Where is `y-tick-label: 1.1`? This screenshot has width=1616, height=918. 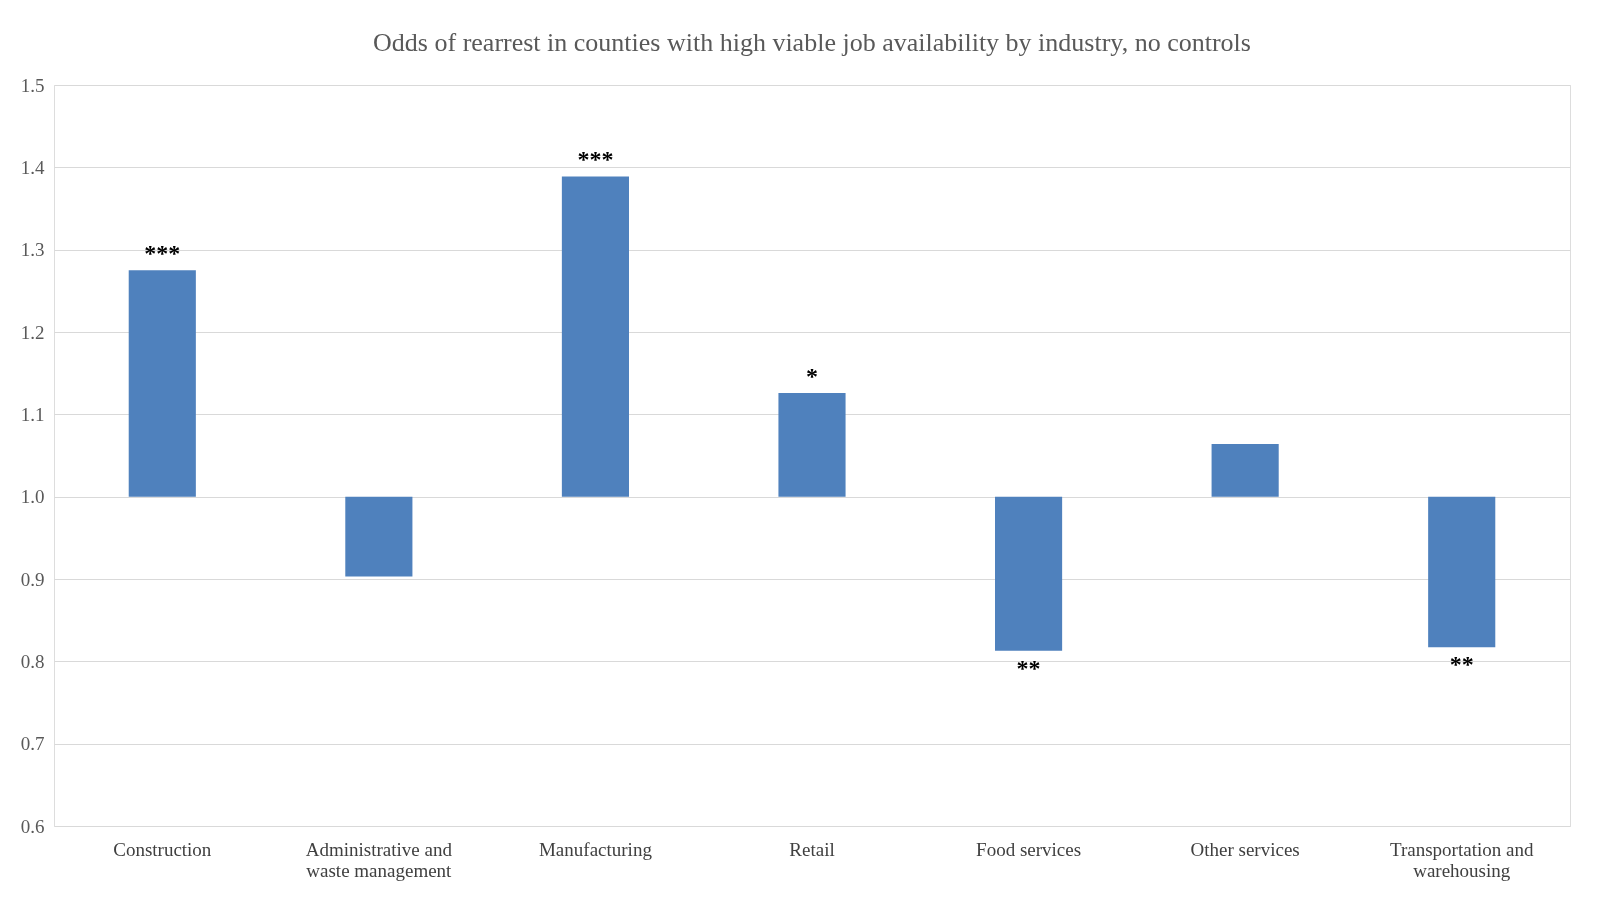
y-tick-label: 1.1 is located at coordinates (32, 414).